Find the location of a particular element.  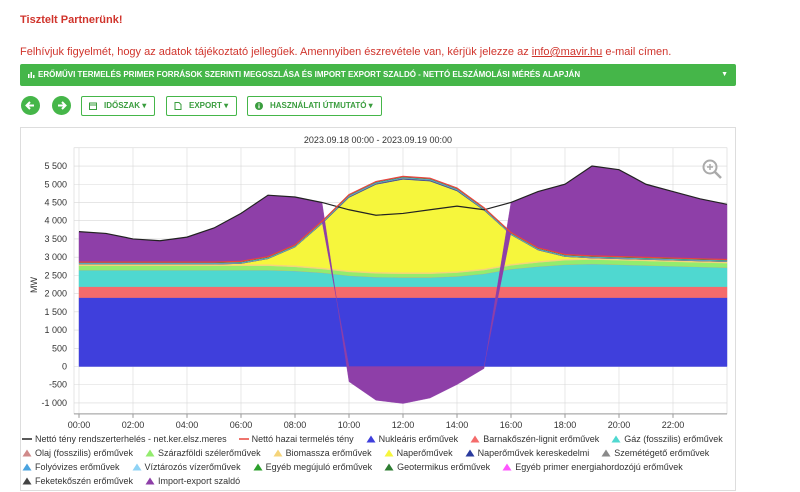

legend-item: Gáz (fosszilis) erőművek is located at coordinates (667, 439).